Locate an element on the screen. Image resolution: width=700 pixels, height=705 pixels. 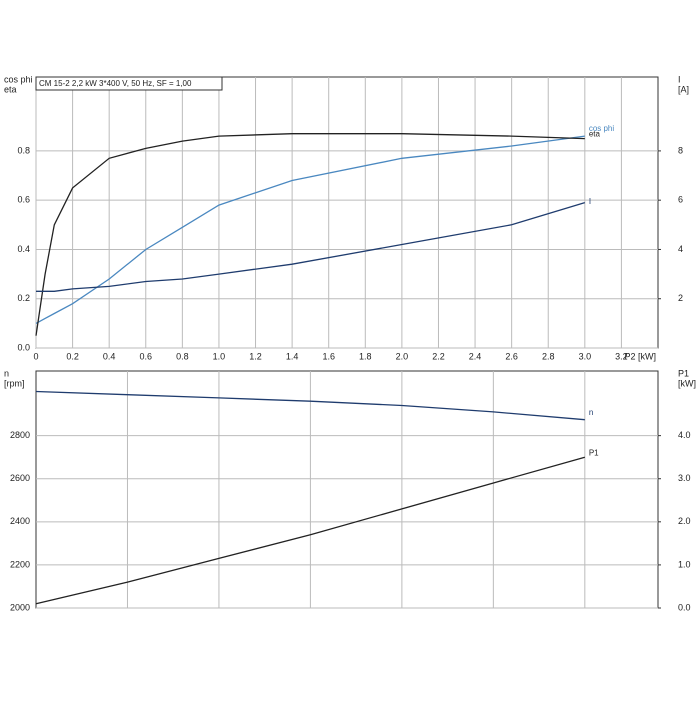
y-tick-label: 2600 is located at coordinates (20, 478).